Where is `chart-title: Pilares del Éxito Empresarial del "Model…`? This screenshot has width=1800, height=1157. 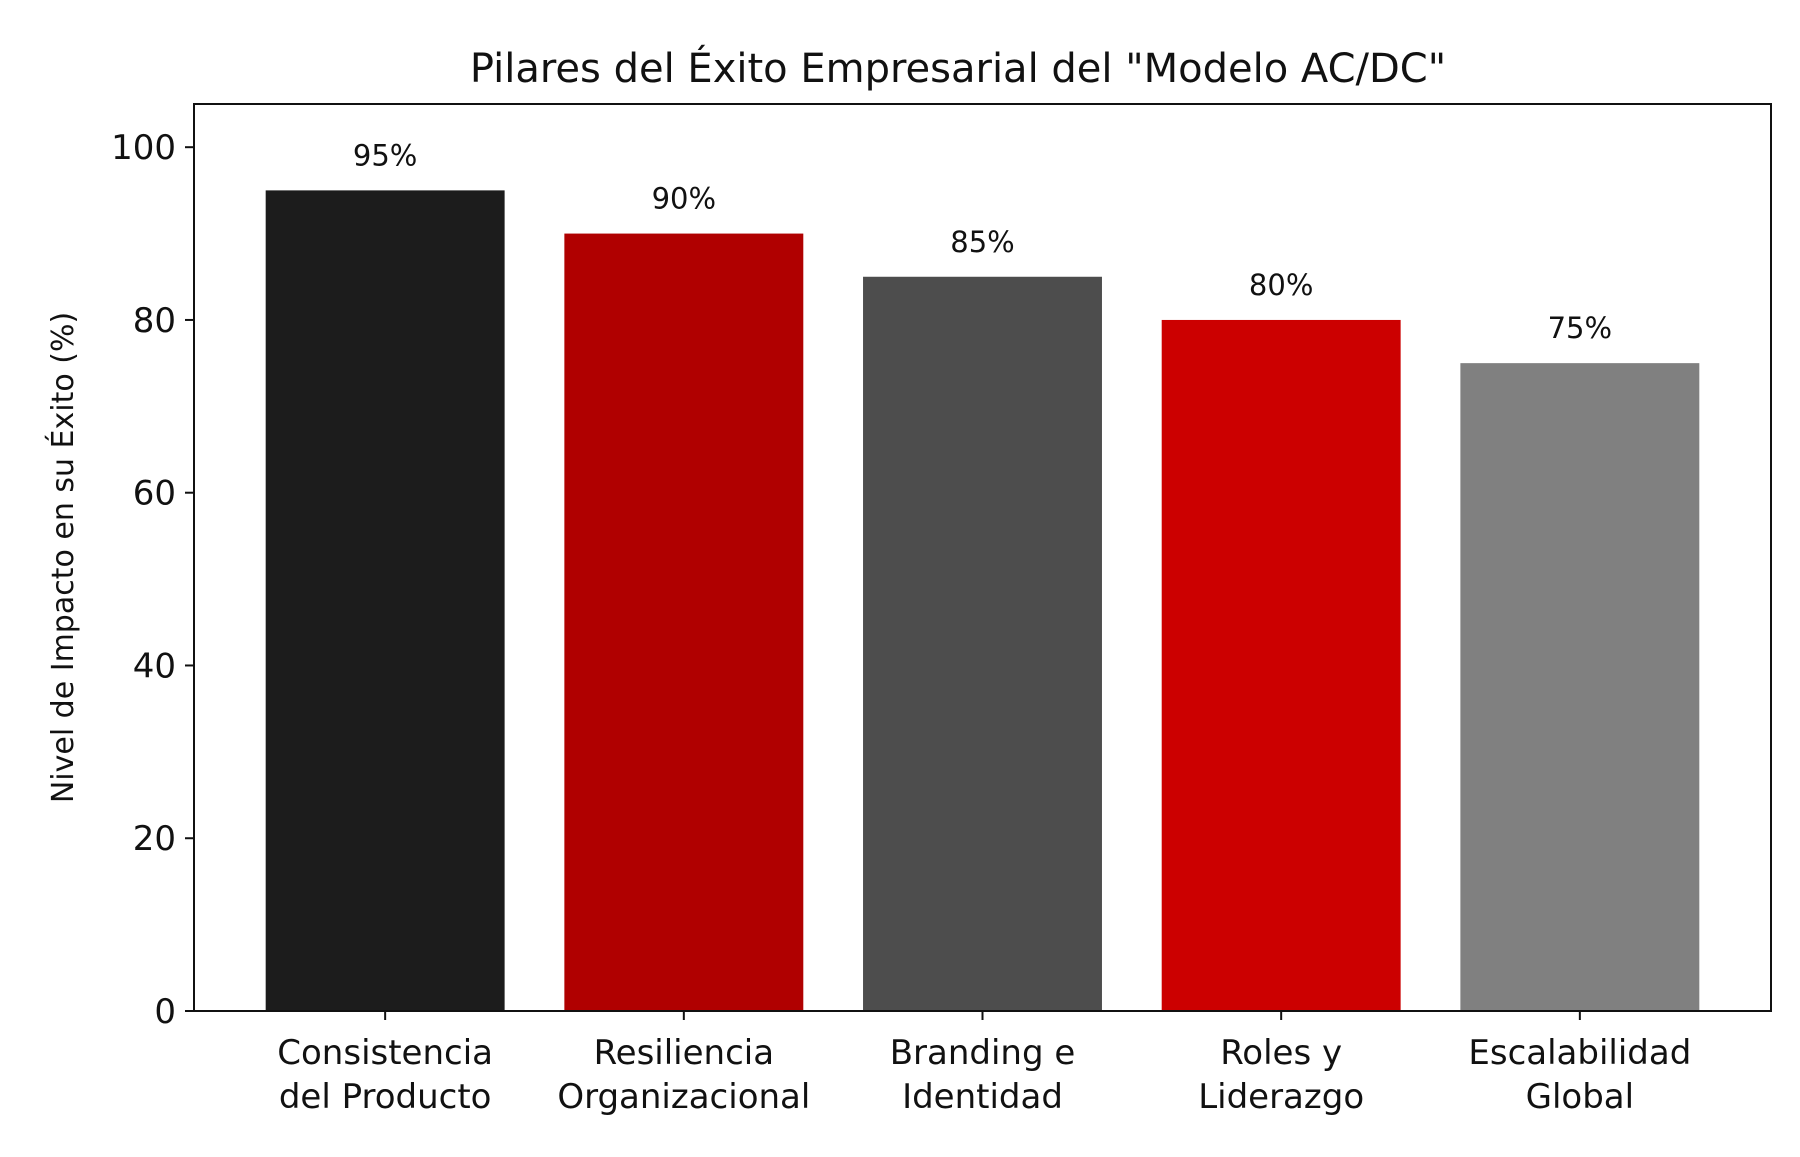
chart-title: Pilares del Éxito Empresarial del "Model… is located at coordinates (958, 68).